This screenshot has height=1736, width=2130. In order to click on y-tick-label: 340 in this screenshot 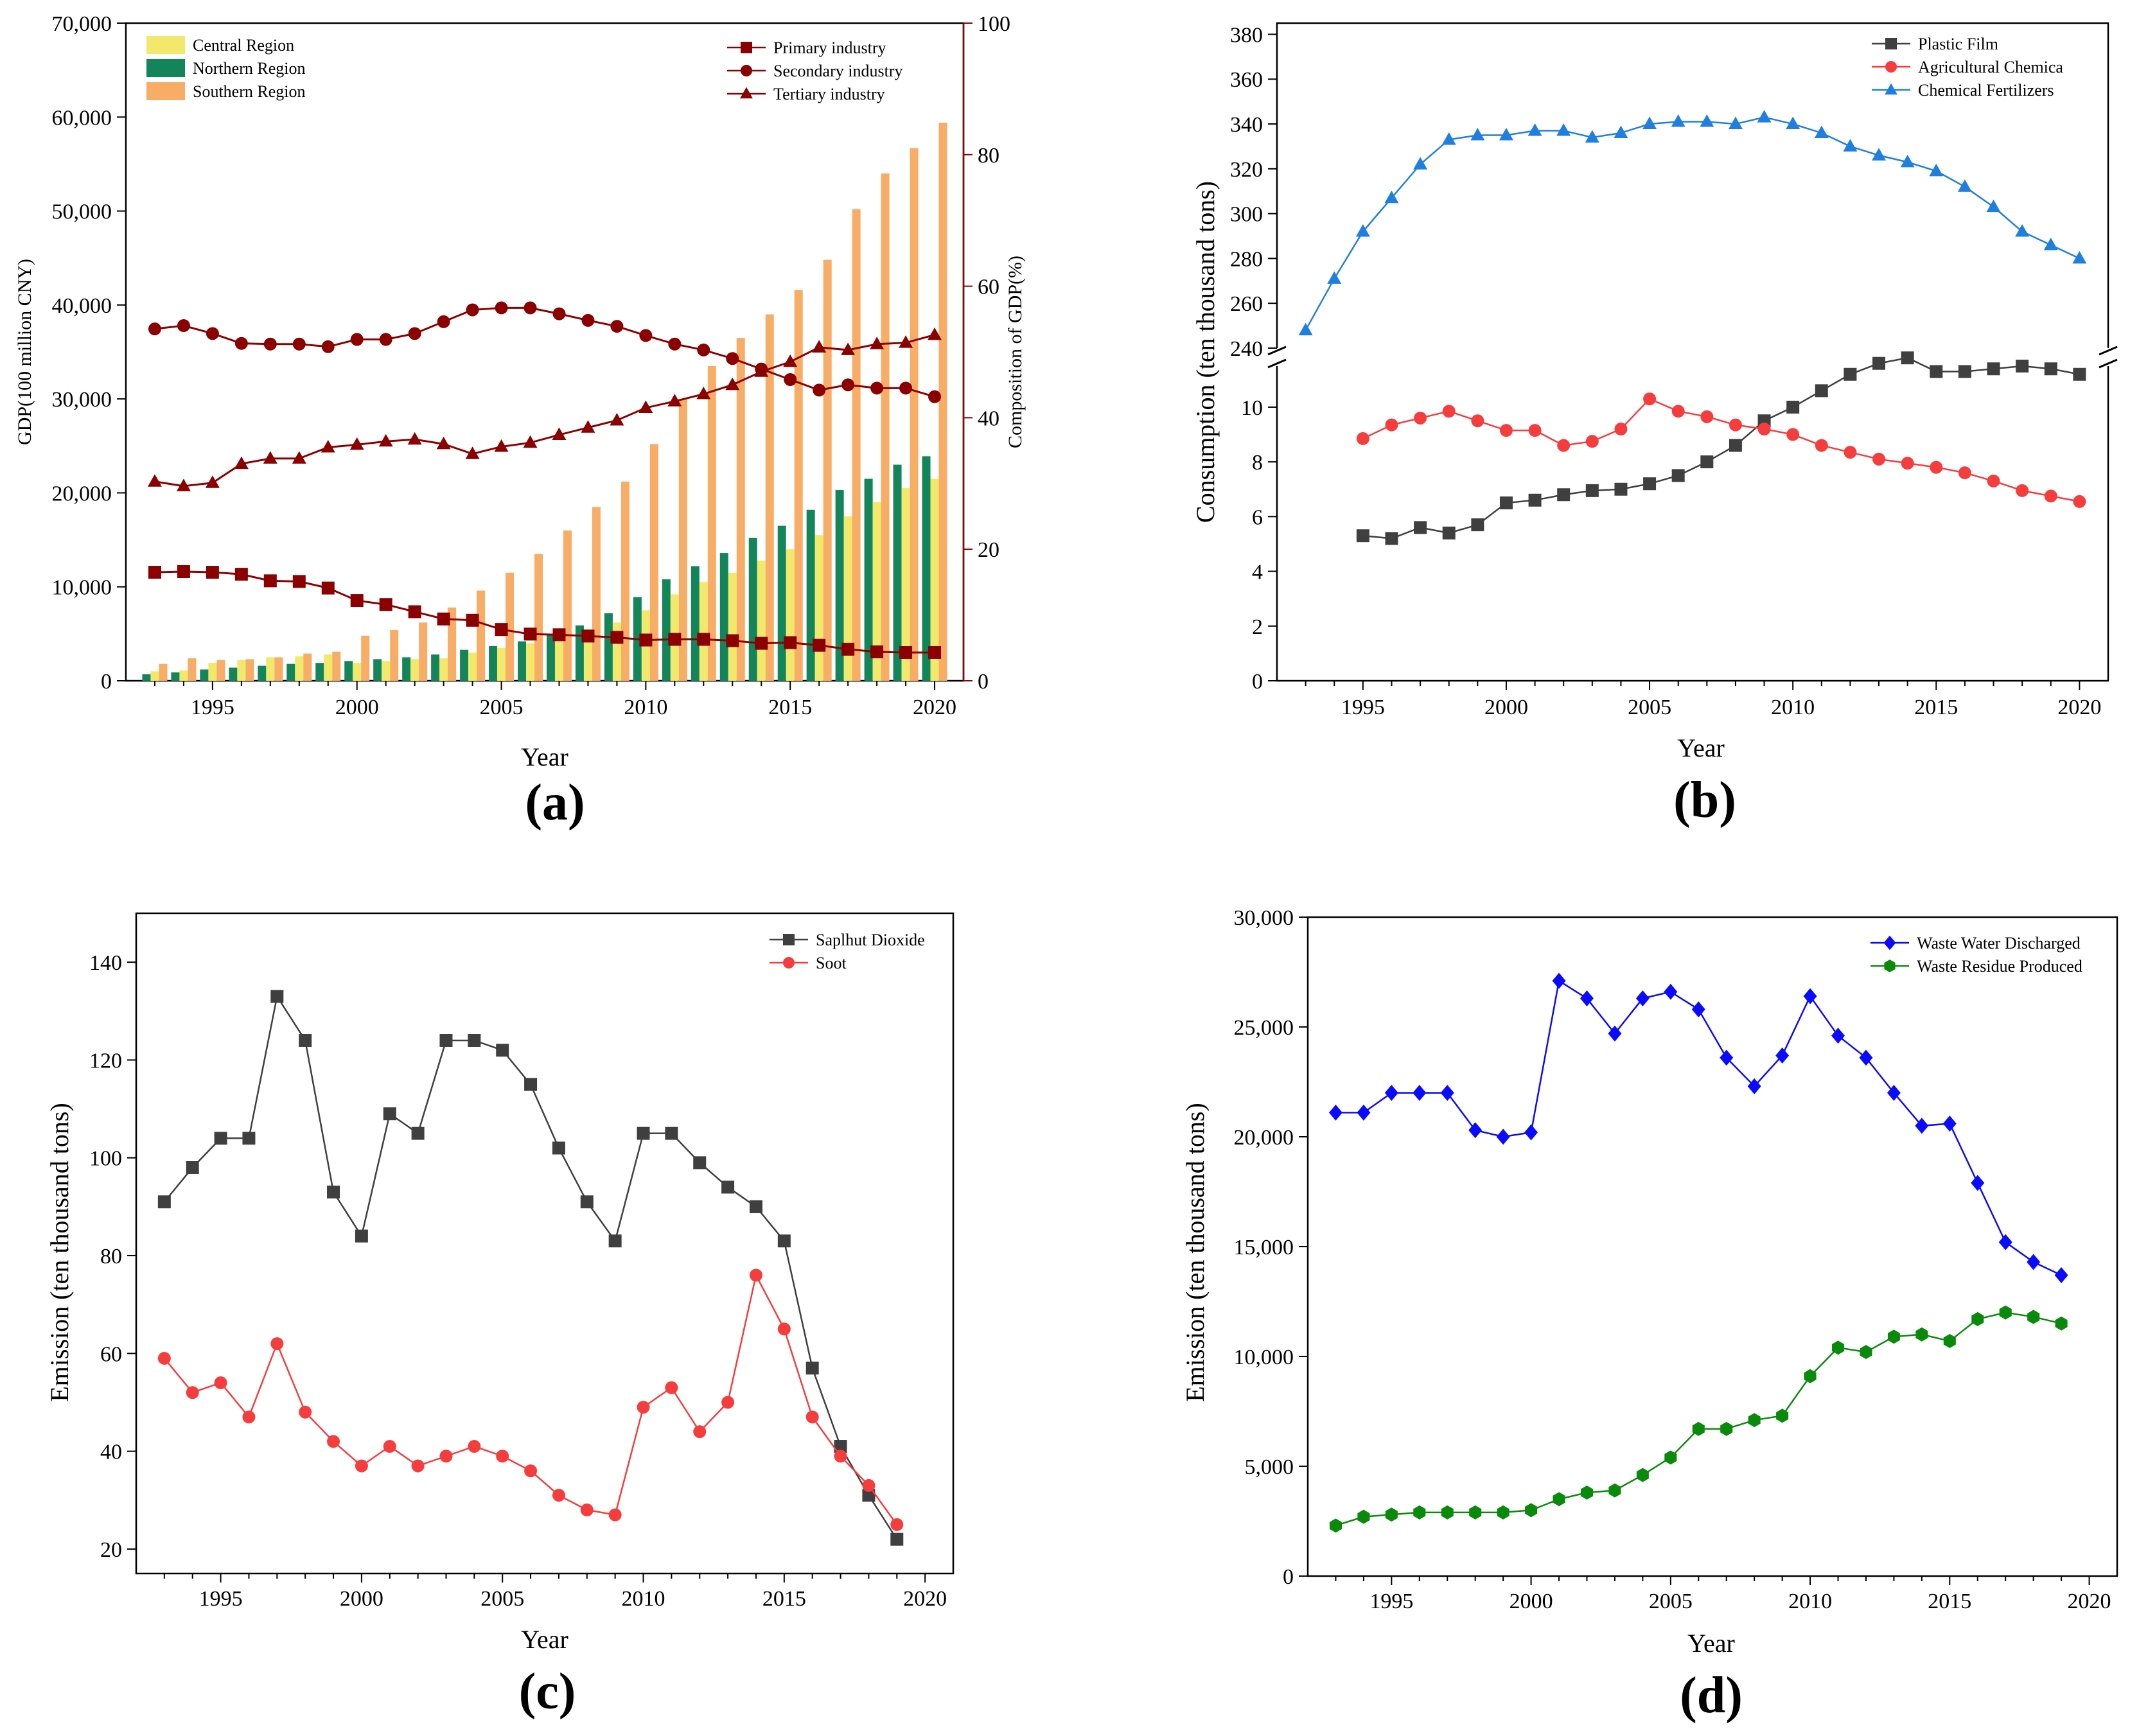, I will do `click(1246, 125)`.